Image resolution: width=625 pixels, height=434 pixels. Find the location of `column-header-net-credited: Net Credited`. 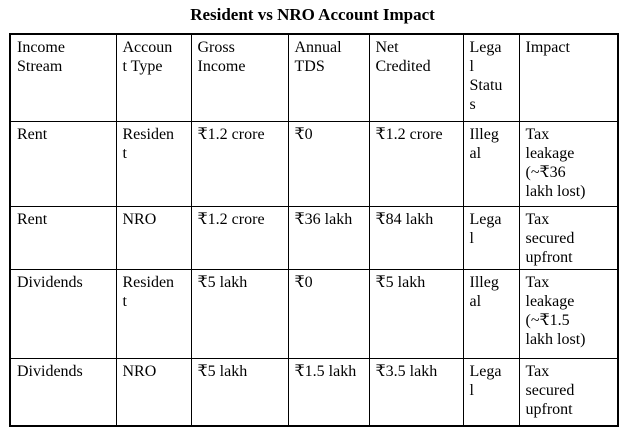

column-header-net-credited: Net Credited is located at coordinates (416, 77).